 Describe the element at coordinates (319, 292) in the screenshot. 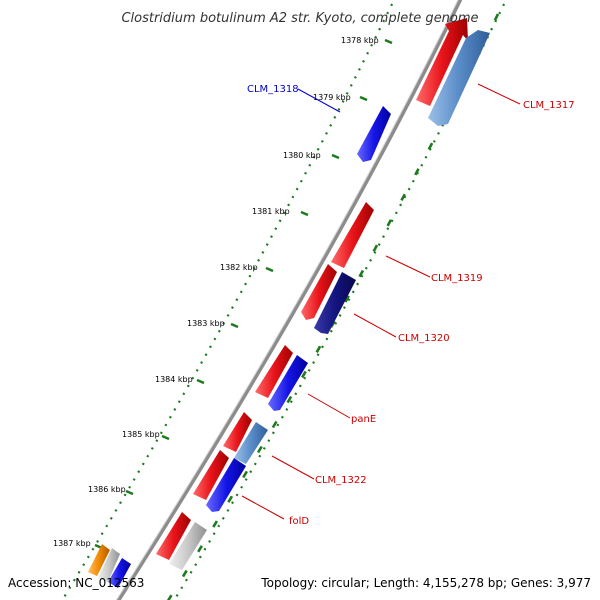

I see `gene-arrow-a` at that location.